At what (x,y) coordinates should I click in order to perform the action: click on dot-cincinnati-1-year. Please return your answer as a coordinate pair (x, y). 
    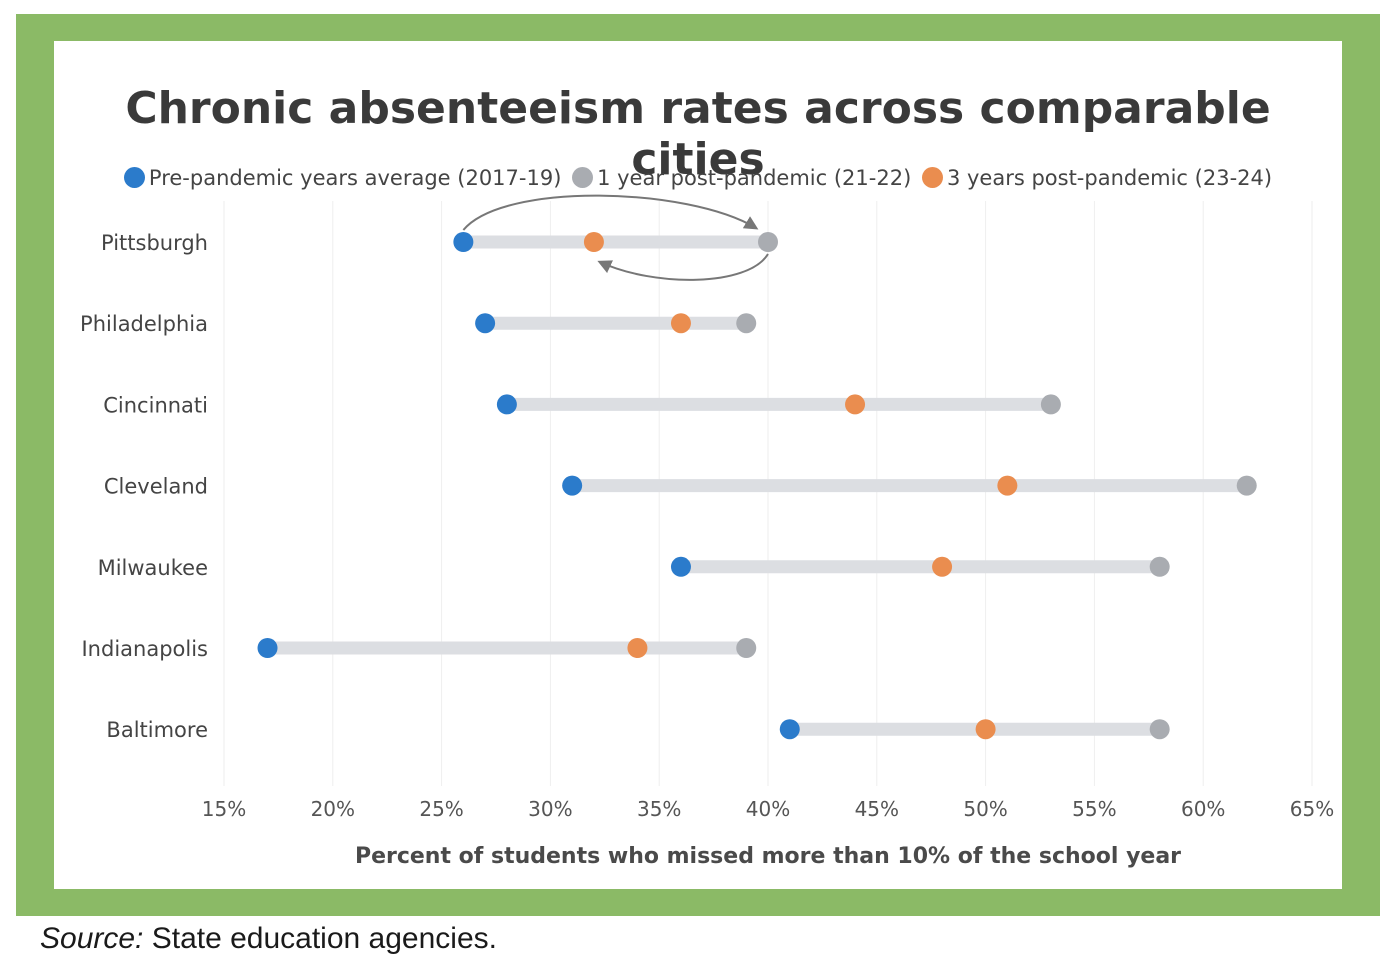
    Looking at the image, I should click on (1050, 404).